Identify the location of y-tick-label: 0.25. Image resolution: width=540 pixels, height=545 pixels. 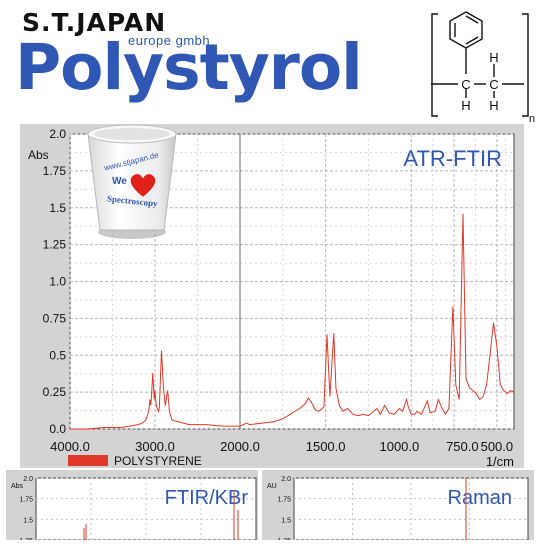
(55, 392).